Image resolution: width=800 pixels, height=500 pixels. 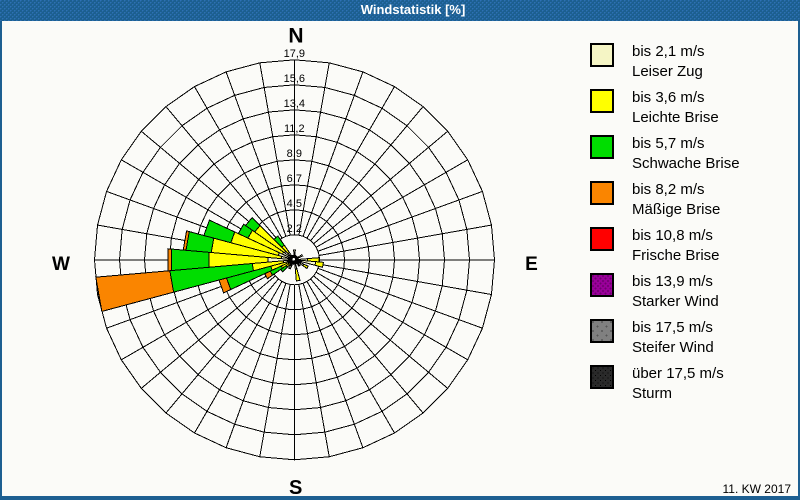 I want to click on svg-text: W, so click(x=61, y=264).